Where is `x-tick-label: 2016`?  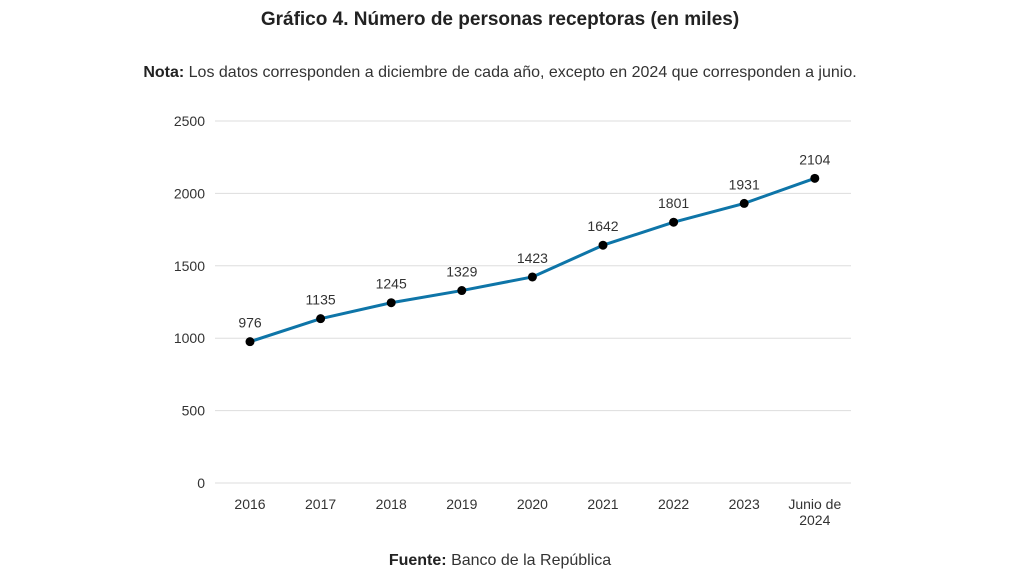
x-tick-label: 2016 is located at coordinates (249, 504).